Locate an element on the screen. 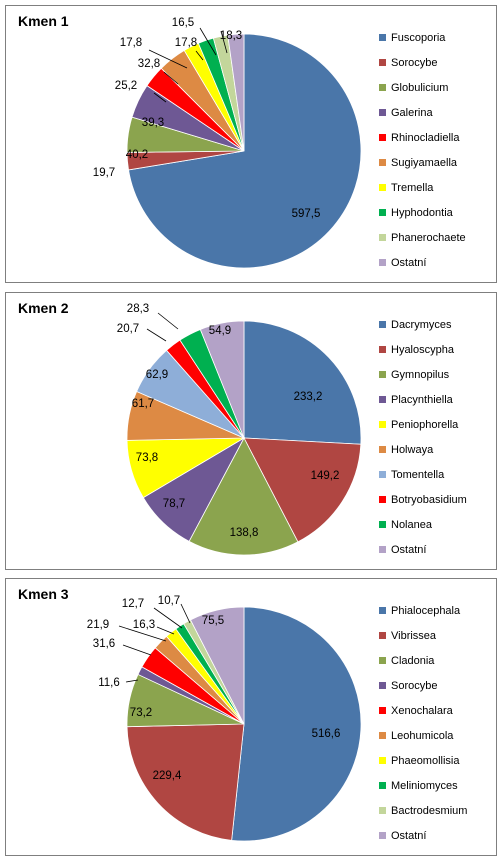 The image size is (504, 863). data-label: 229,4 is located at coordinates (167, 776).